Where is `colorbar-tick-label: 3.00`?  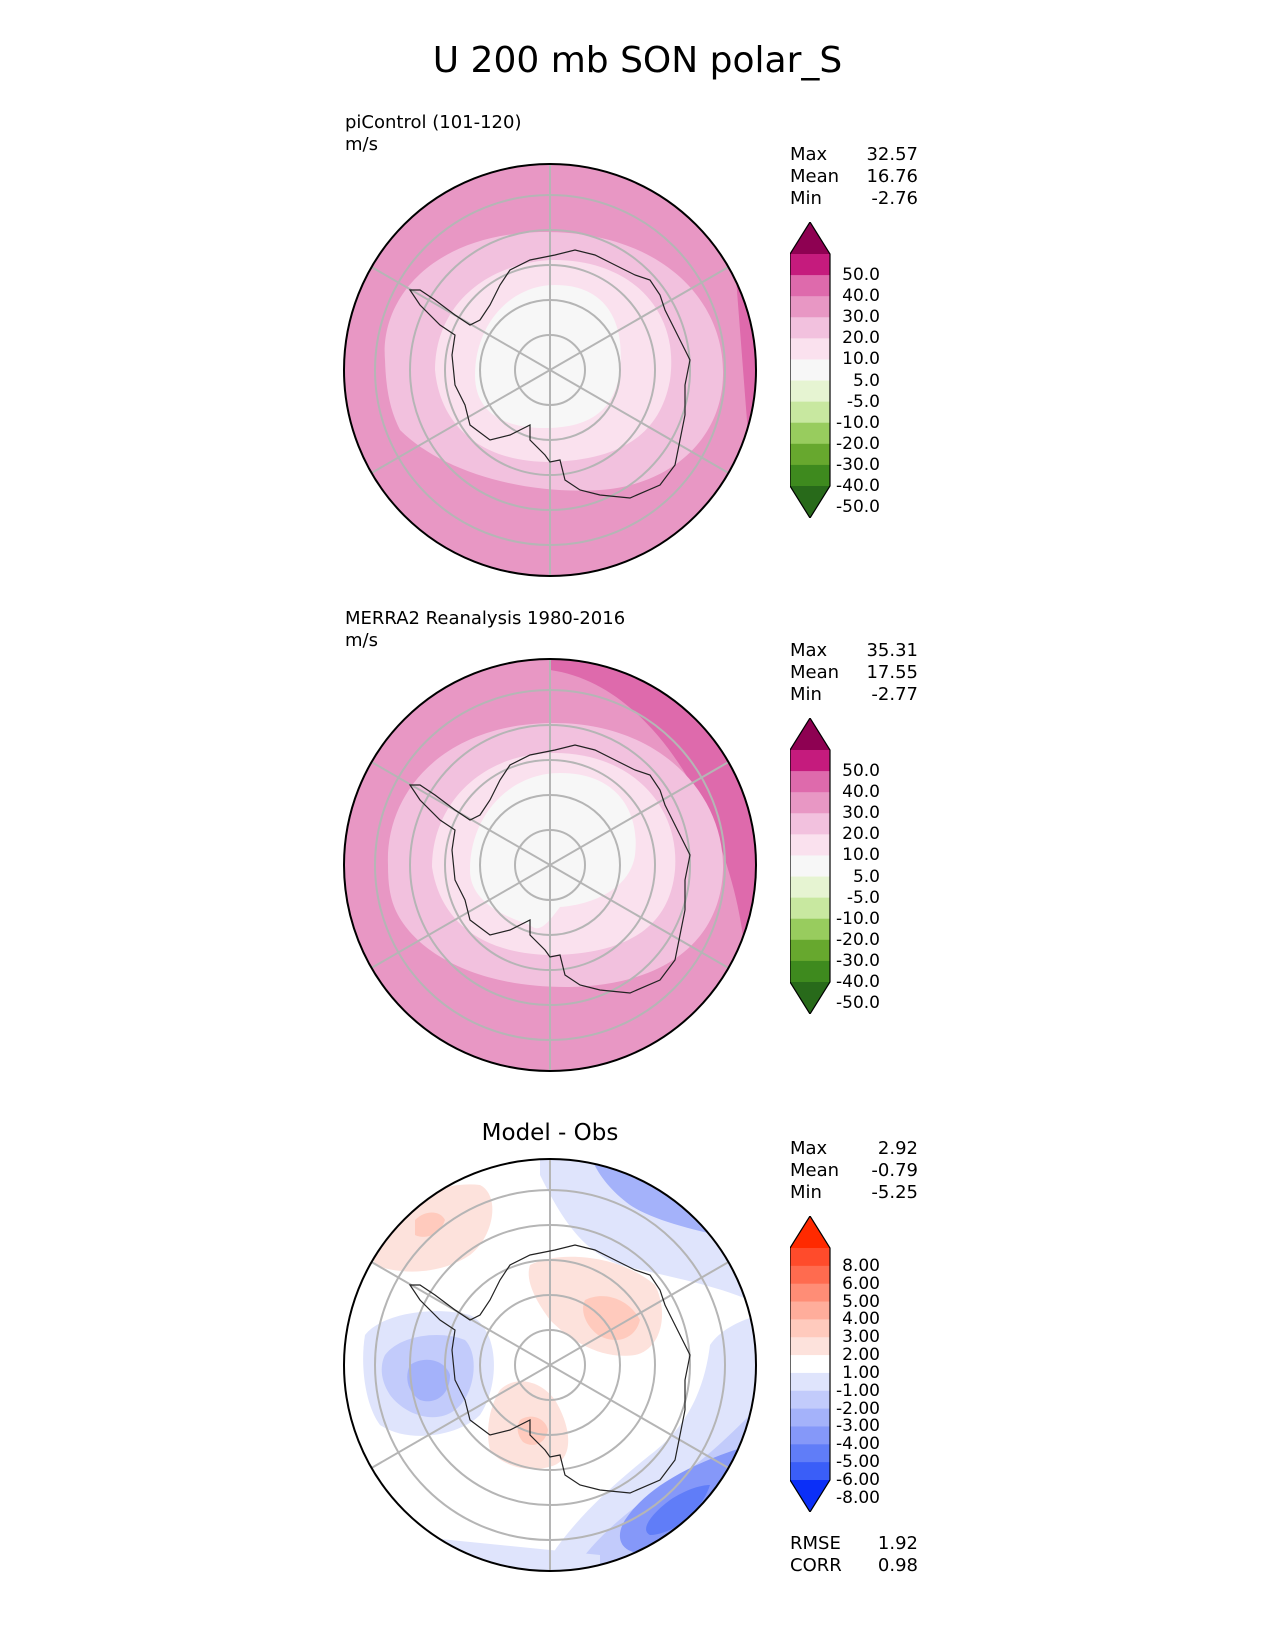
colorbar-tick-label: 3.00 is located at coordinates (861, 1337).